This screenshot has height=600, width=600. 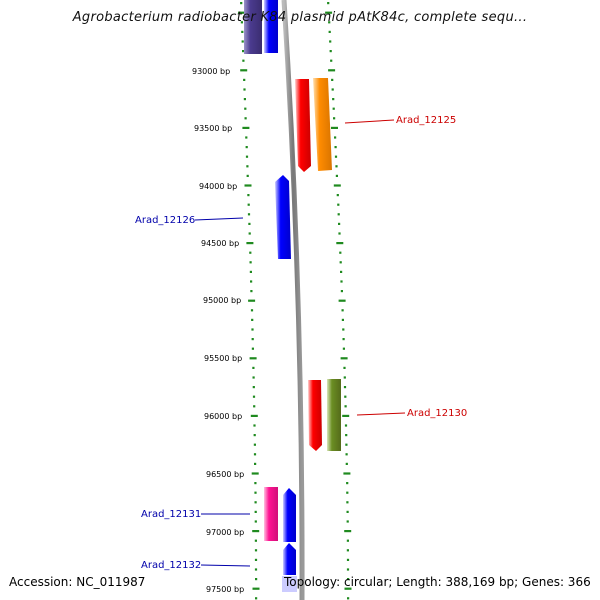 I want to click on left-tick-track, so click(x=249, y=301).